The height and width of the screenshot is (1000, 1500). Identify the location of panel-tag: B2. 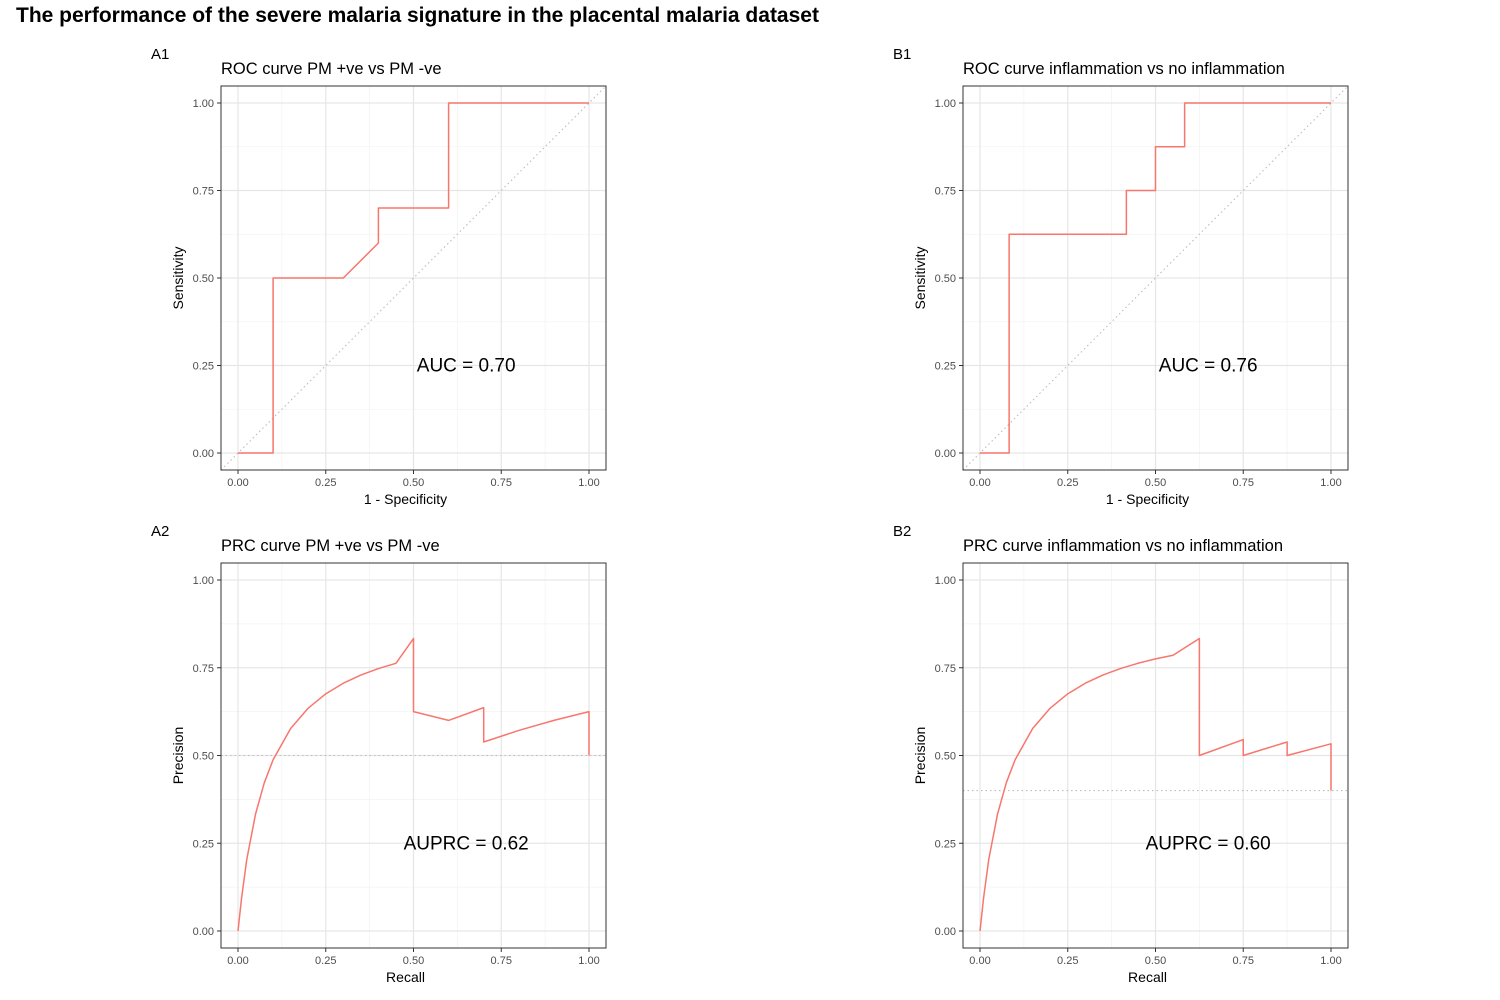
(902, 531).